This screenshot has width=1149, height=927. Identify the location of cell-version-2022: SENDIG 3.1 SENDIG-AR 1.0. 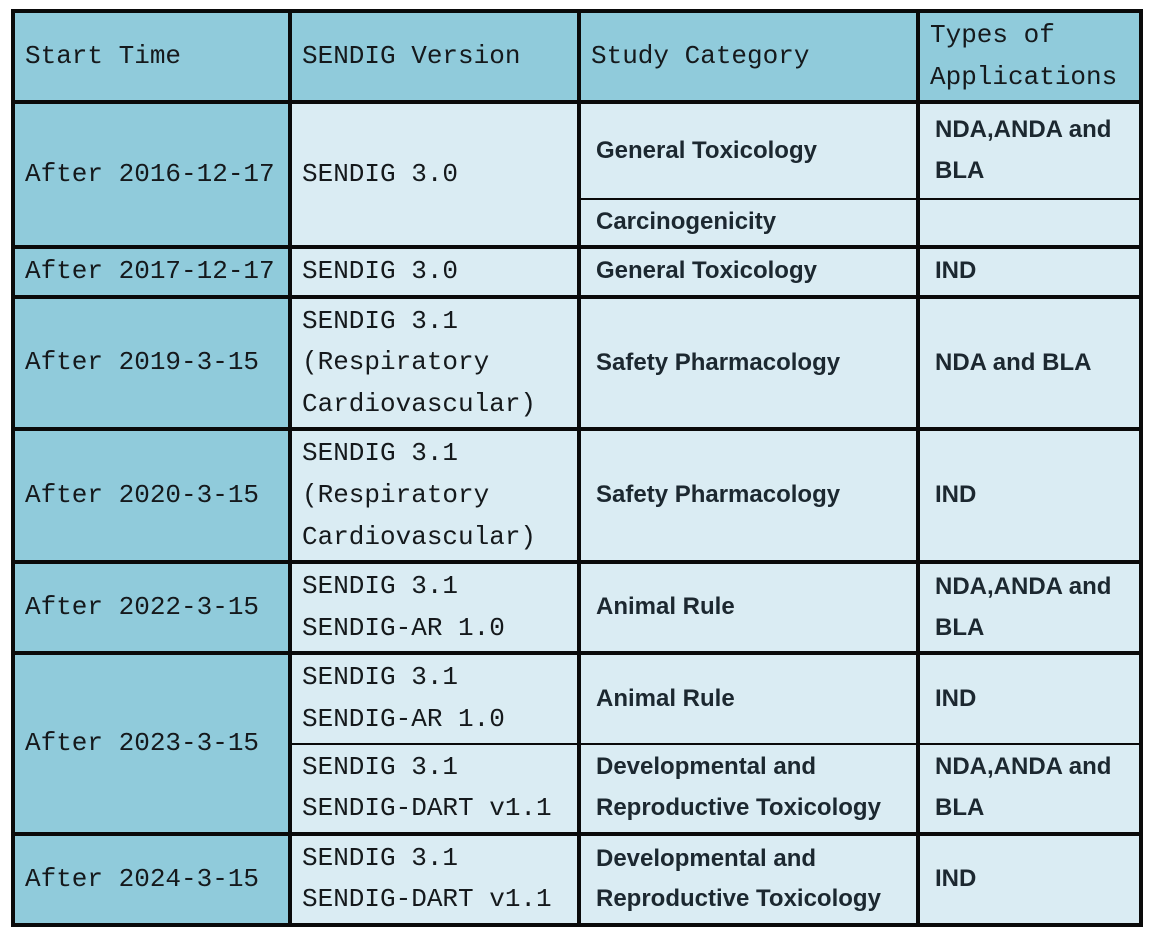
(434, 608).